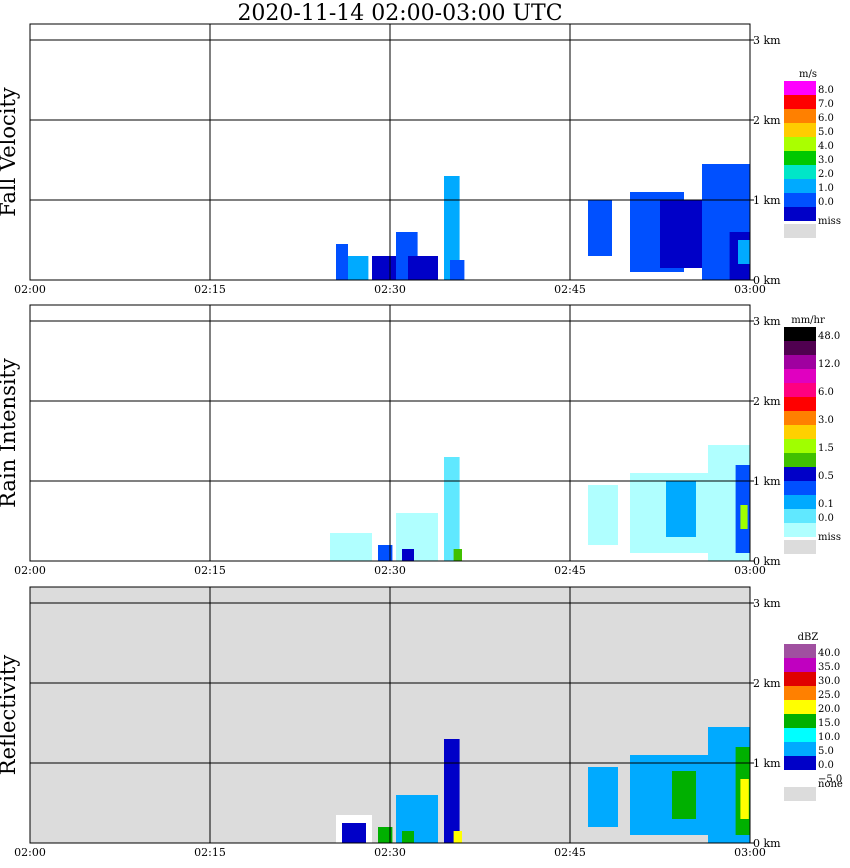 This screenshot has height=868, width=850. I want to click on legend-label: 15.0, so click(829, 723).